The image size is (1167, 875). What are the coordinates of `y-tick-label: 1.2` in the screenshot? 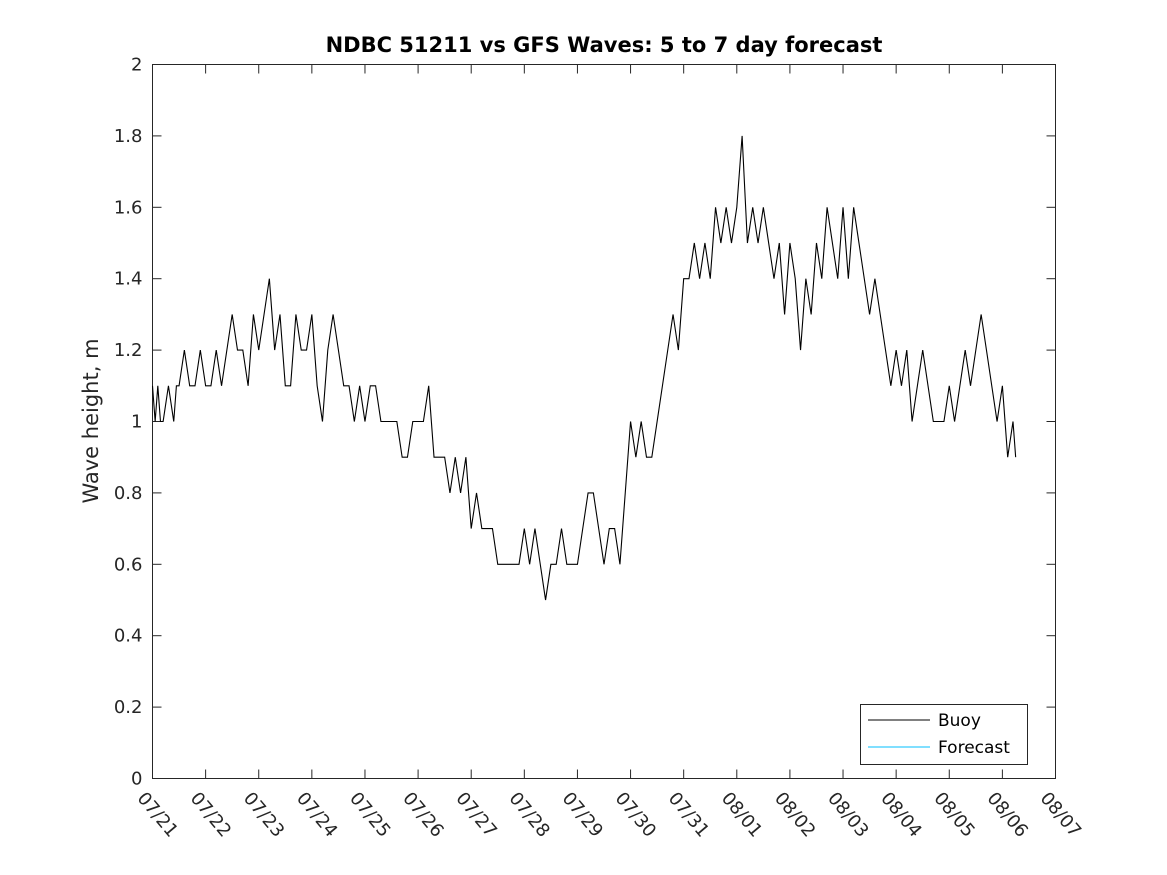 It's located at (128, 350).